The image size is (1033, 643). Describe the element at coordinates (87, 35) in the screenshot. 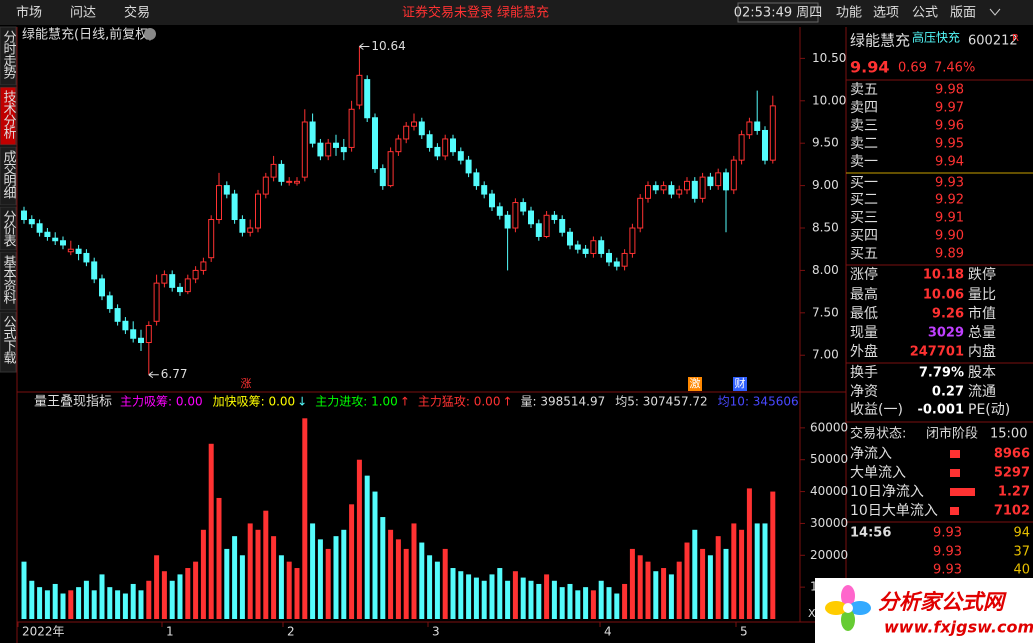

I see `chart-title: 绿能慧充(日线,前复权)` at that location.